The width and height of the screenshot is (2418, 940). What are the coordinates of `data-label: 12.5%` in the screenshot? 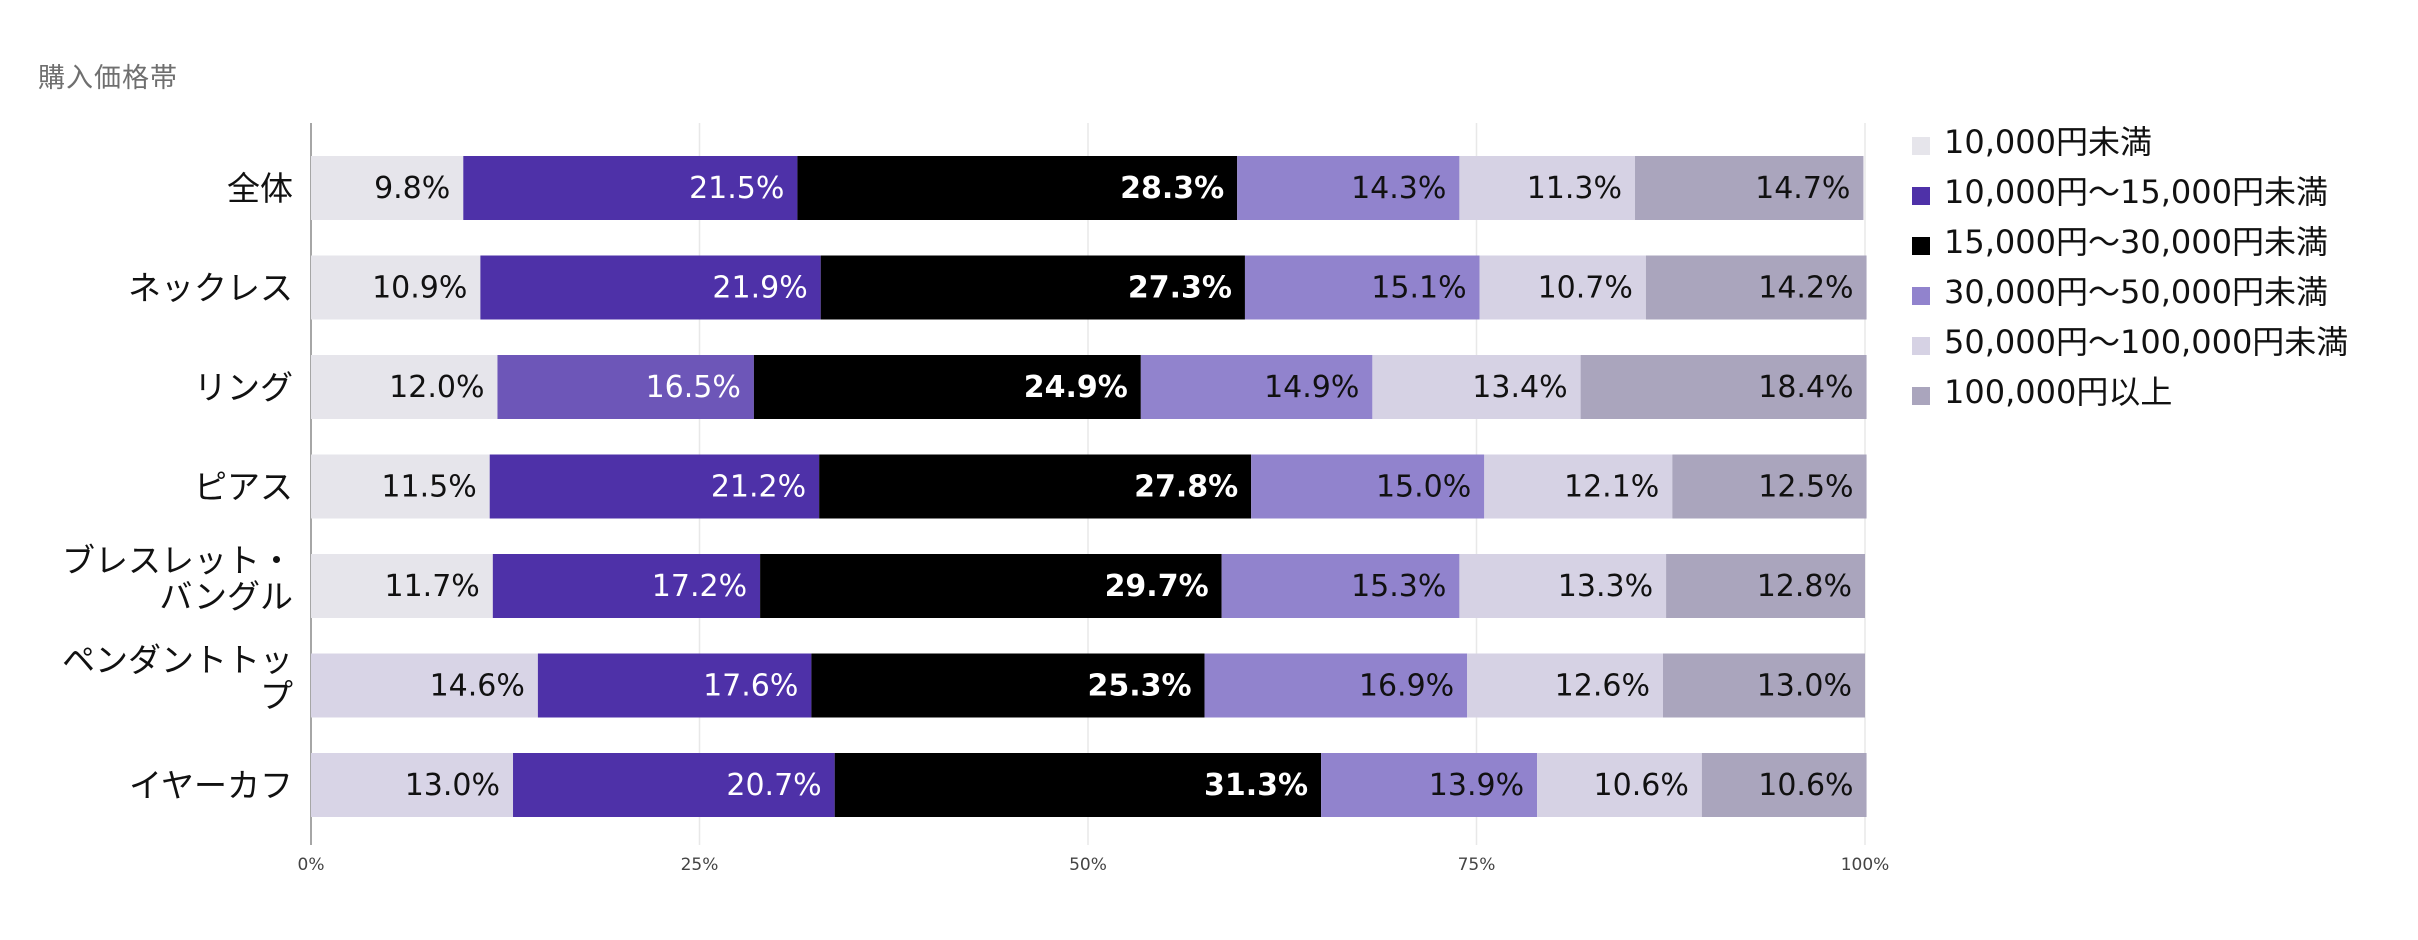 It's located at (1805, 487).